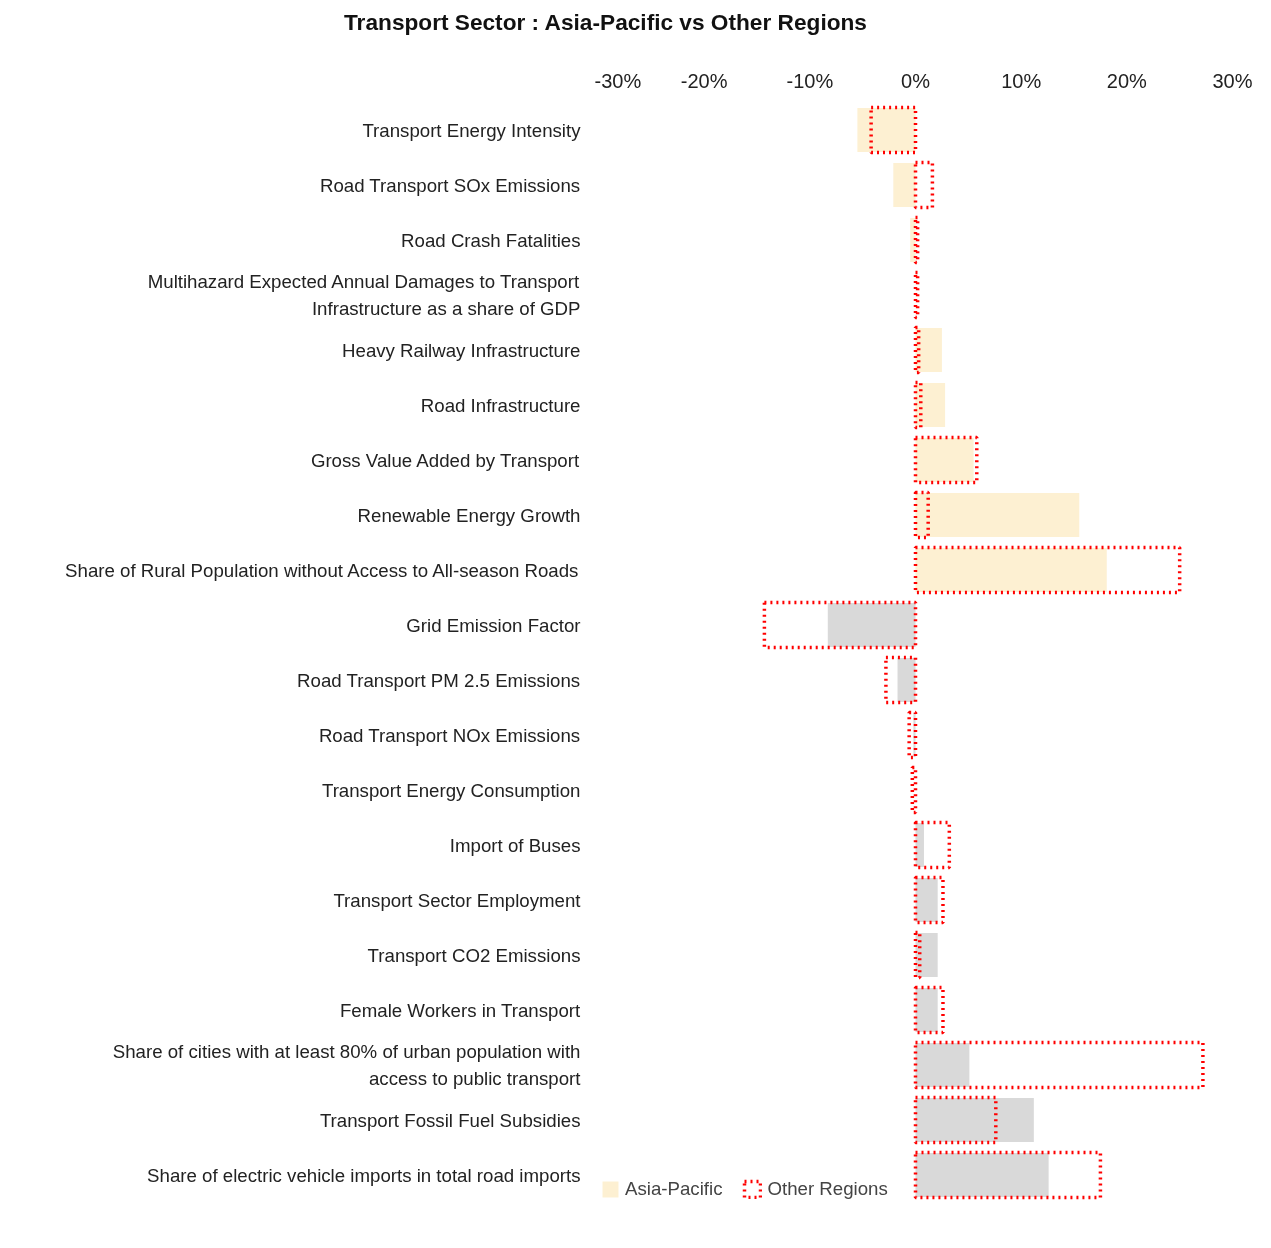  I want to click on chart-title: Transport Sector : Asia-Pacific vs Other Regions, so click(605, 22).